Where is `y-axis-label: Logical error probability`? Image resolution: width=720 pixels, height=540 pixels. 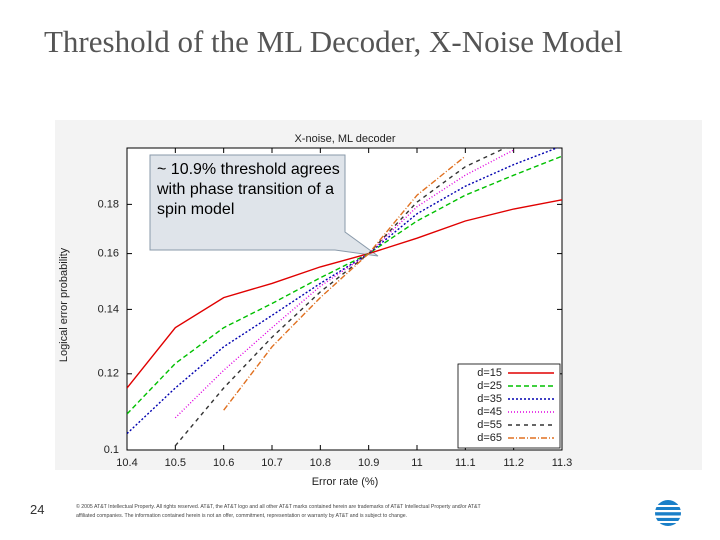
y-axis-label: Logical error probability is located at coordinates (64, 304).